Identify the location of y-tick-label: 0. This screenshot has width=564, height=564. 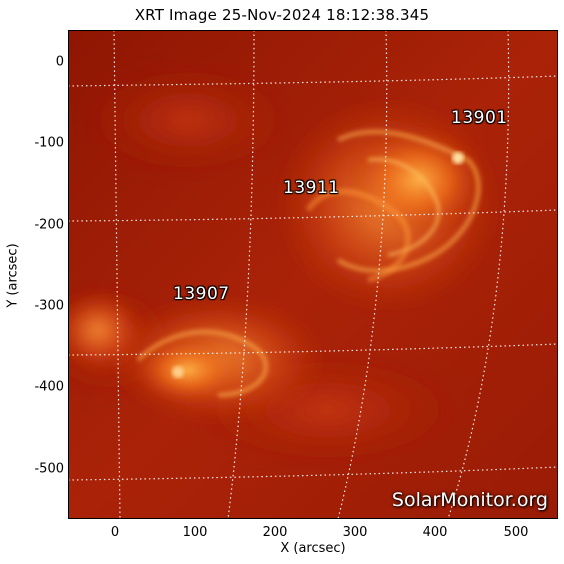
(59, 62).